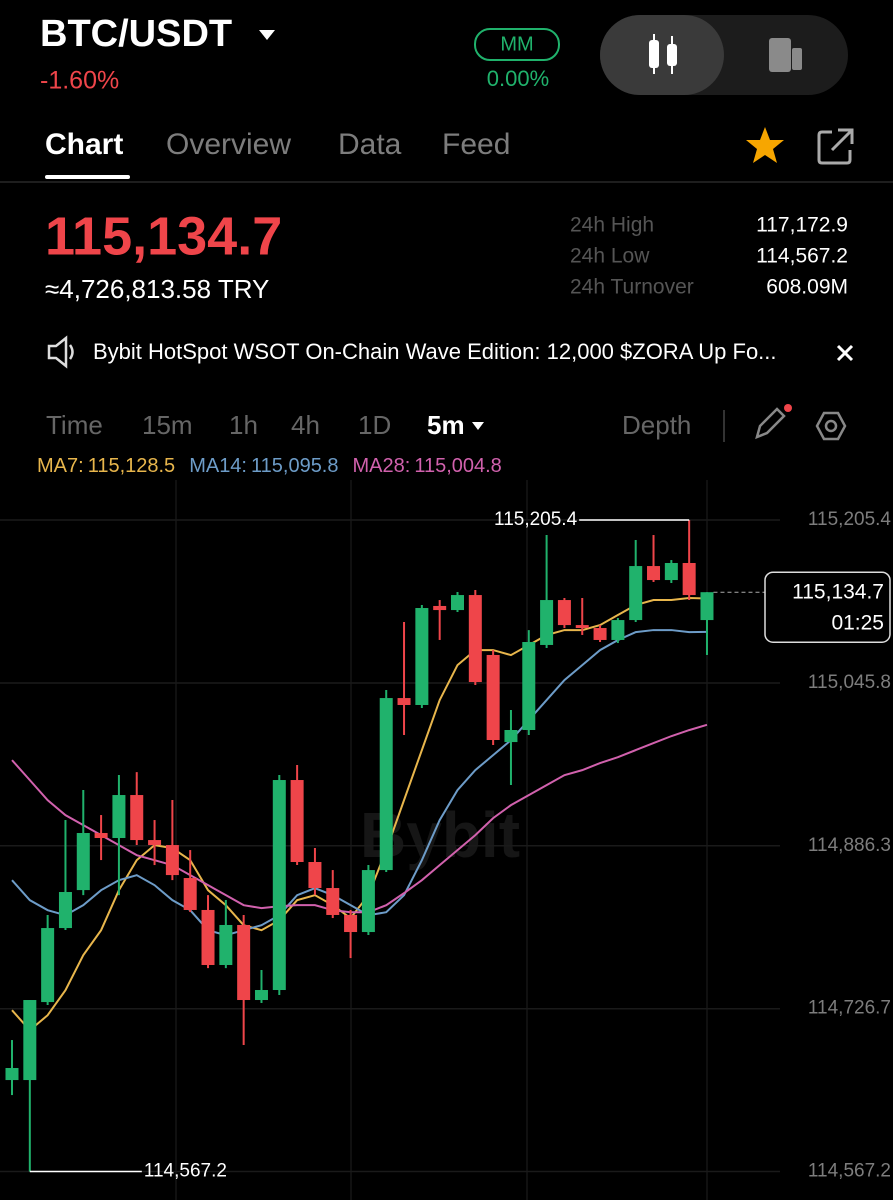 This screenshot has height=1200, width=893. Describe the element at coordinates (850, 519) in the screenshot. I see `y-tick-label: 115,205.4` at that location.